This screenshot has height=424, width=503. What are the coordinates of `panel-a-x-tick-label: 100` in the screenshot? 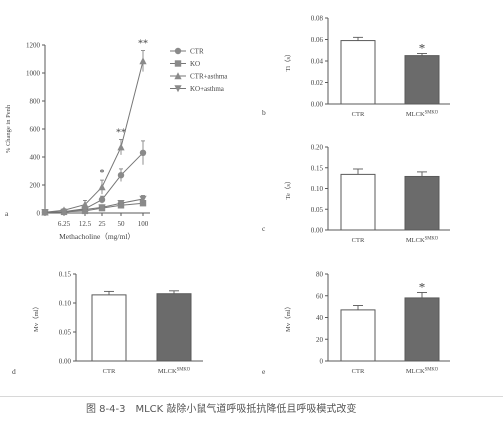 It's located at (143, 224).